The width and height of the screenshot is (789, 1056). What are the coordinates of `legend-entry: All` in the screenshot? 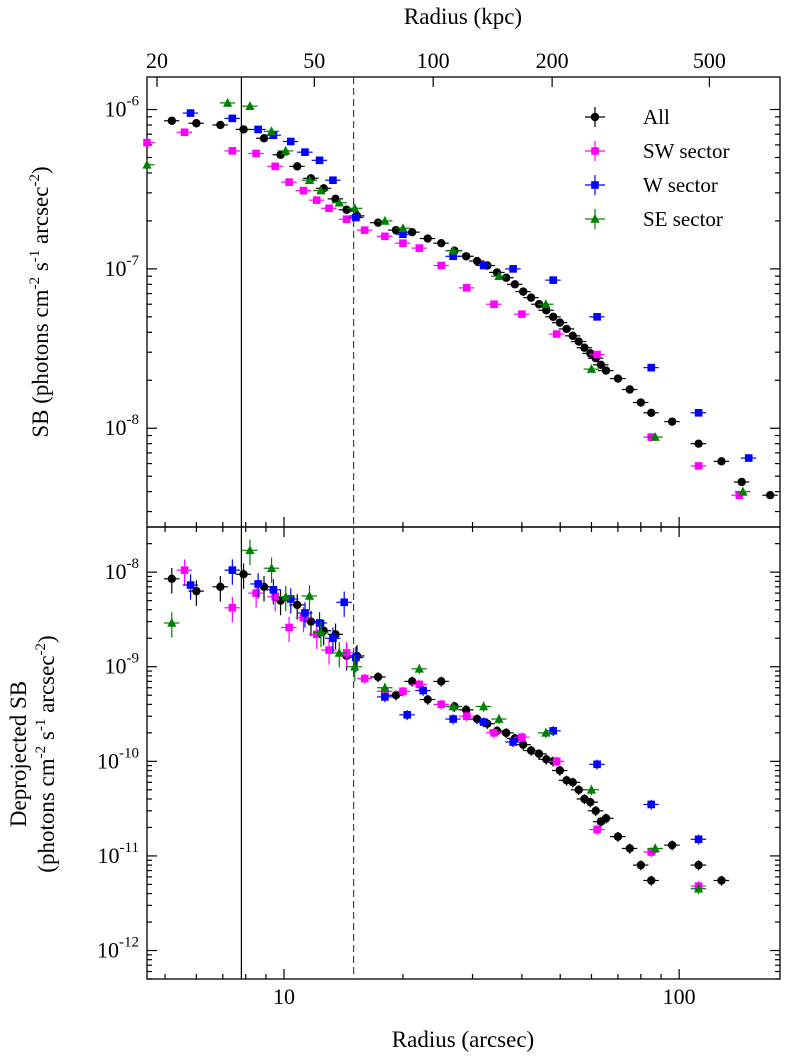 It's located at (627, 117).